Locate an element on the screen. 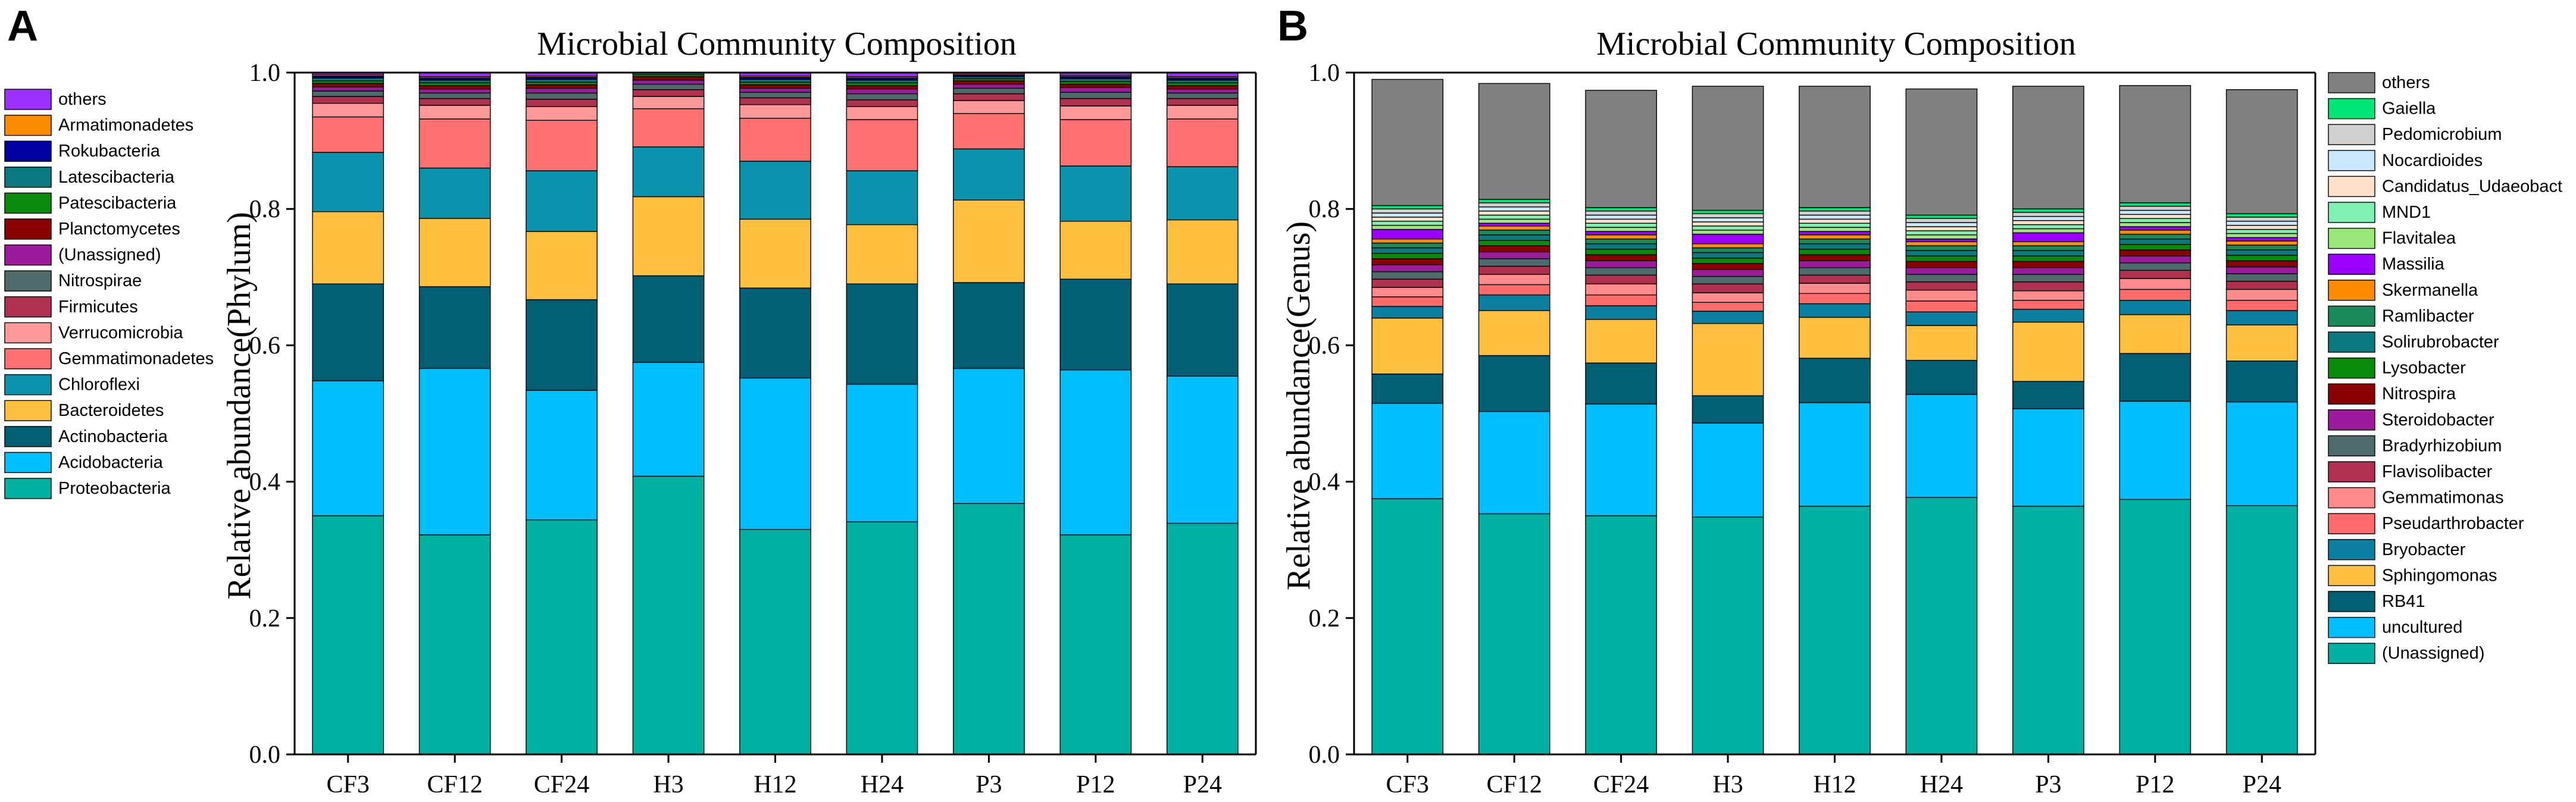  legend-entry-gaiella: Gaiella is located at coordinates (2382, 109).